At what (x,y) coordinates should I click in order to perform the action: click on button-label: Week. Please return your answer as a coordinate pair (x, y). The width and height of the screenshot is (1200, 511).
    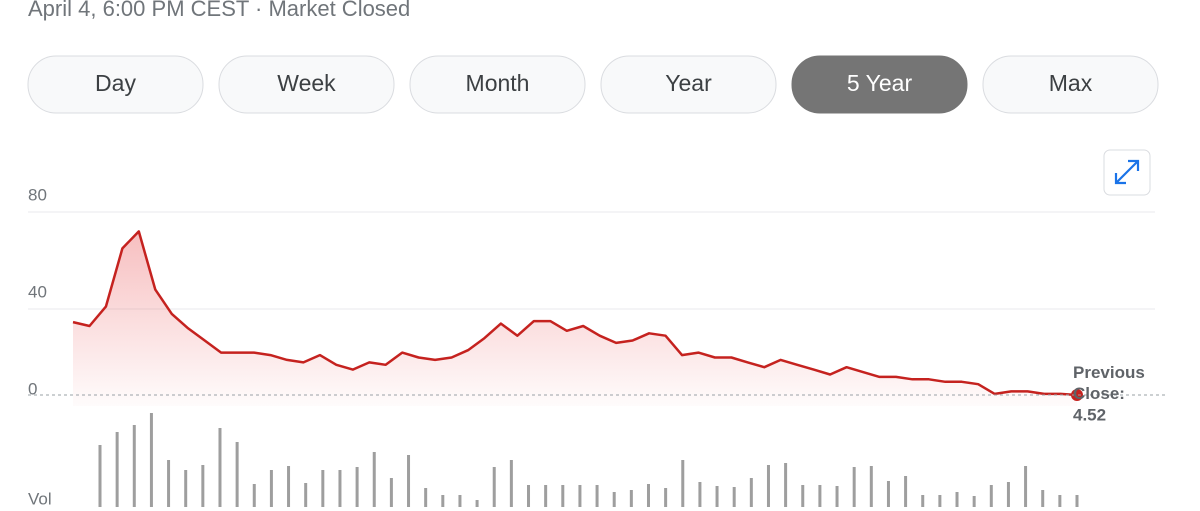
    Looking at the image, I should click on (306, 83).